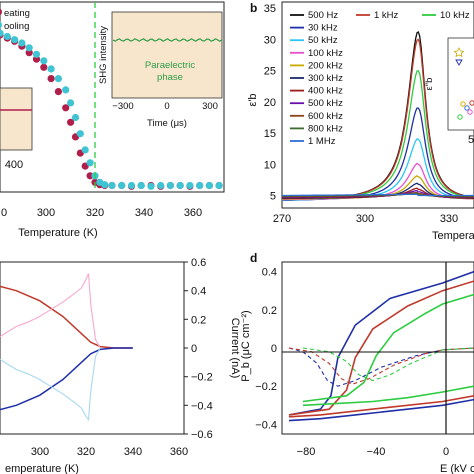 Image resolution: width=474 pixels, height=474 pixels. I want to click on panel-c-xtick-3: 340, so click(133, 452).